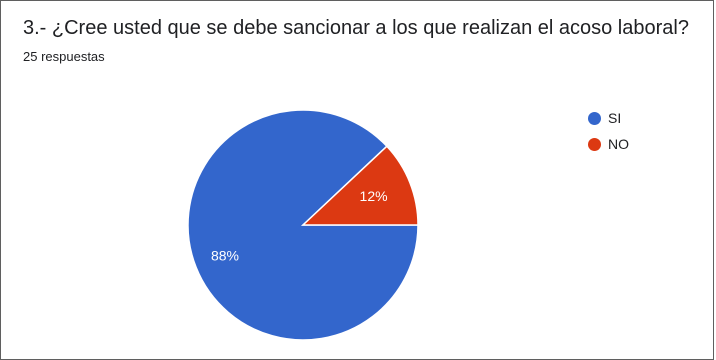 This screenshot has width=716, height=360. What do you see at coordinates (225, 256) in the screenshot?
I see `data-label-si: 88%` at bounding box center [225, 256].